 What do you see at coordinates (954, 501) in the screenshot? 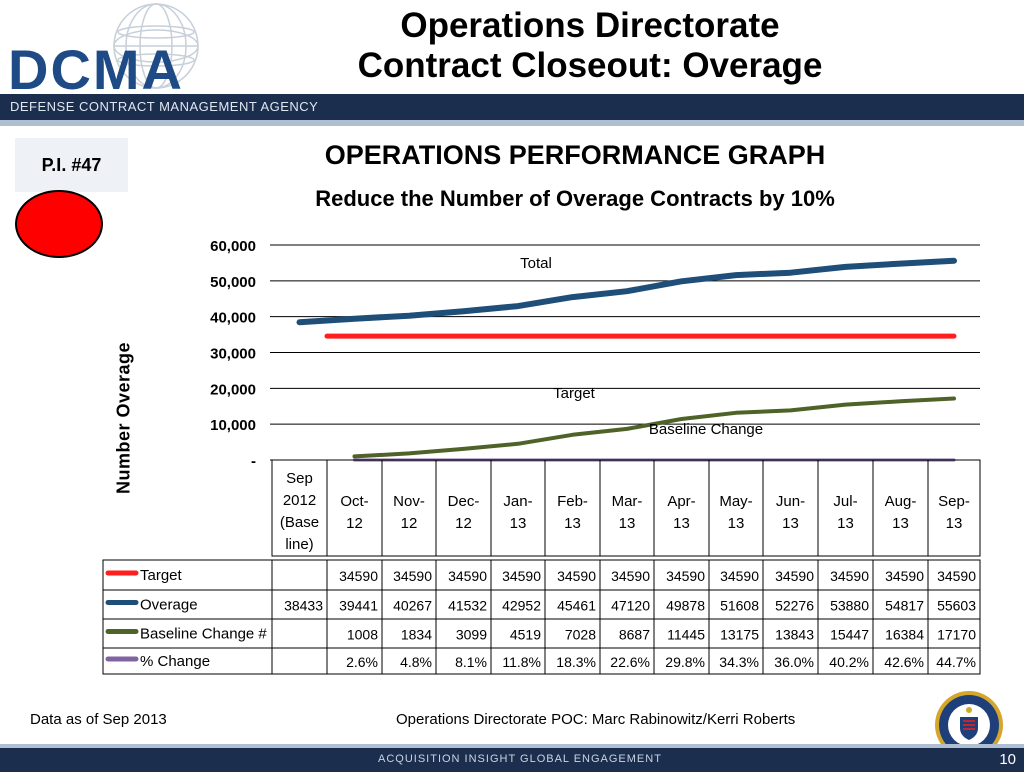
I see `x-tick-label: Sep-` at bounding box center [954, 501].